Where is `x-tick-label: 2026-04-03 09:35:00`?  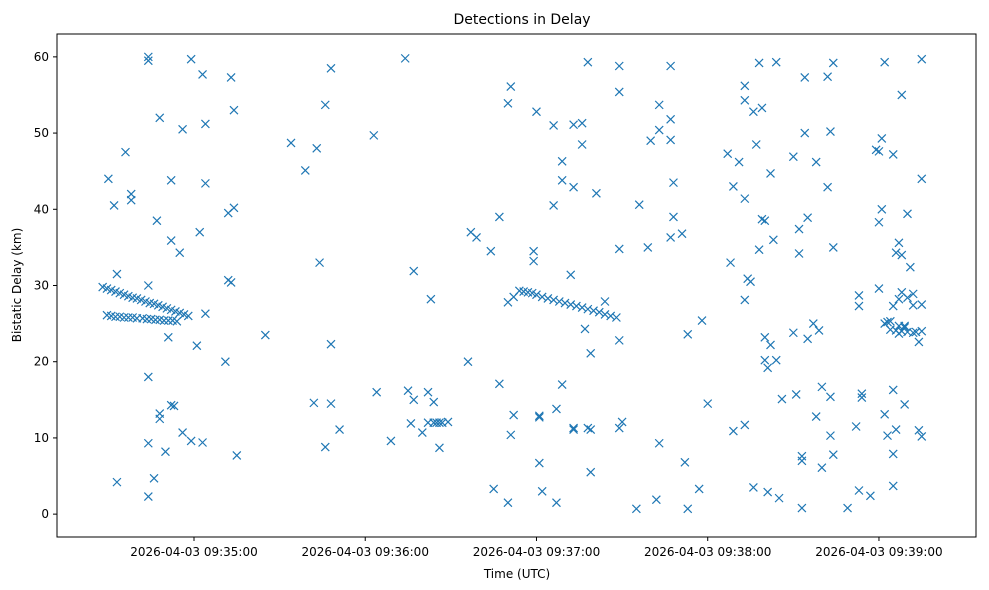
x-tick-label: 2026-04-03 09:35:00 is located at coordinates (193, 552).